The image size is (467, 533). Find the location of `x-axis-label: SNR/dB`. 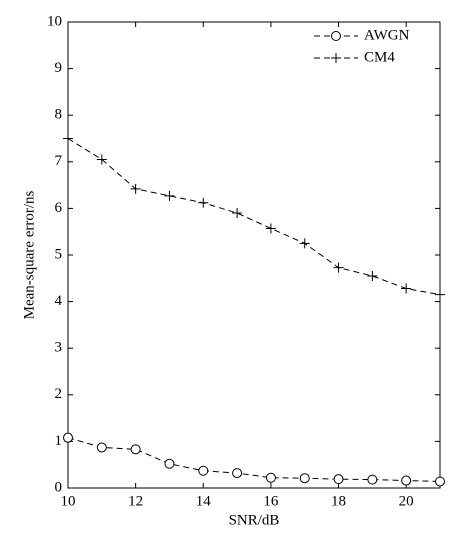

x-axis-label: SNR/dB is located at coordinates (254, 520).